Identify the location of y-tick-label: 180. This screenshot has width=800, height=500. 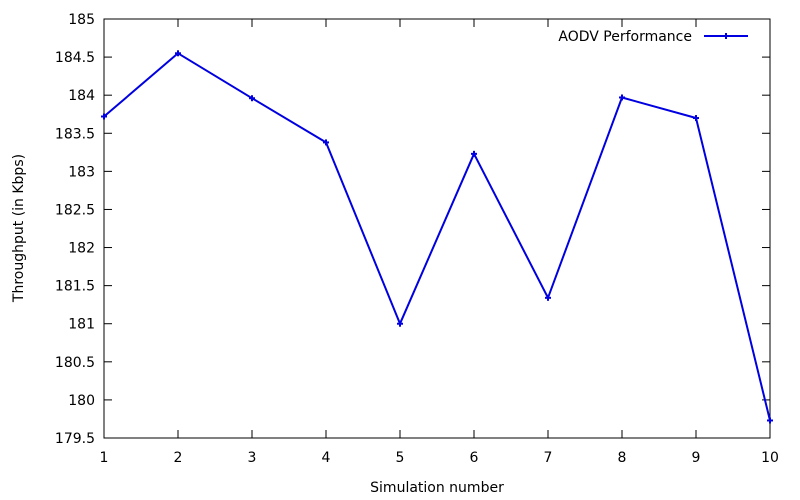
(81, 401).